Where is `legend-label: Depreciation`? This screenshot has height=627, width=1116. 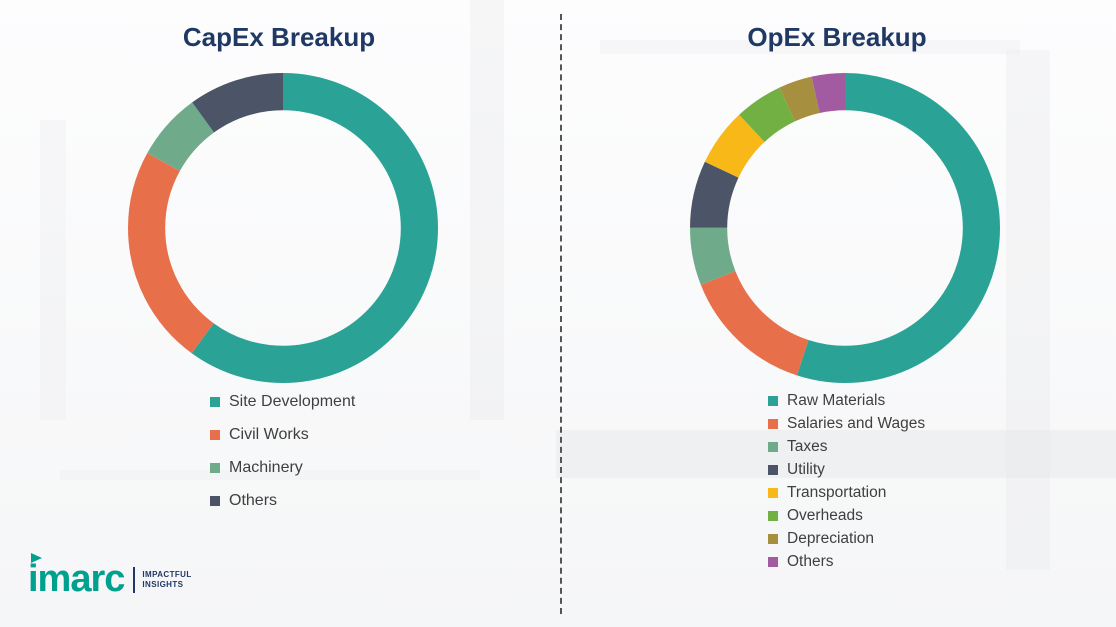 legend-label: Depreciation is located at coordinates (831, 538).